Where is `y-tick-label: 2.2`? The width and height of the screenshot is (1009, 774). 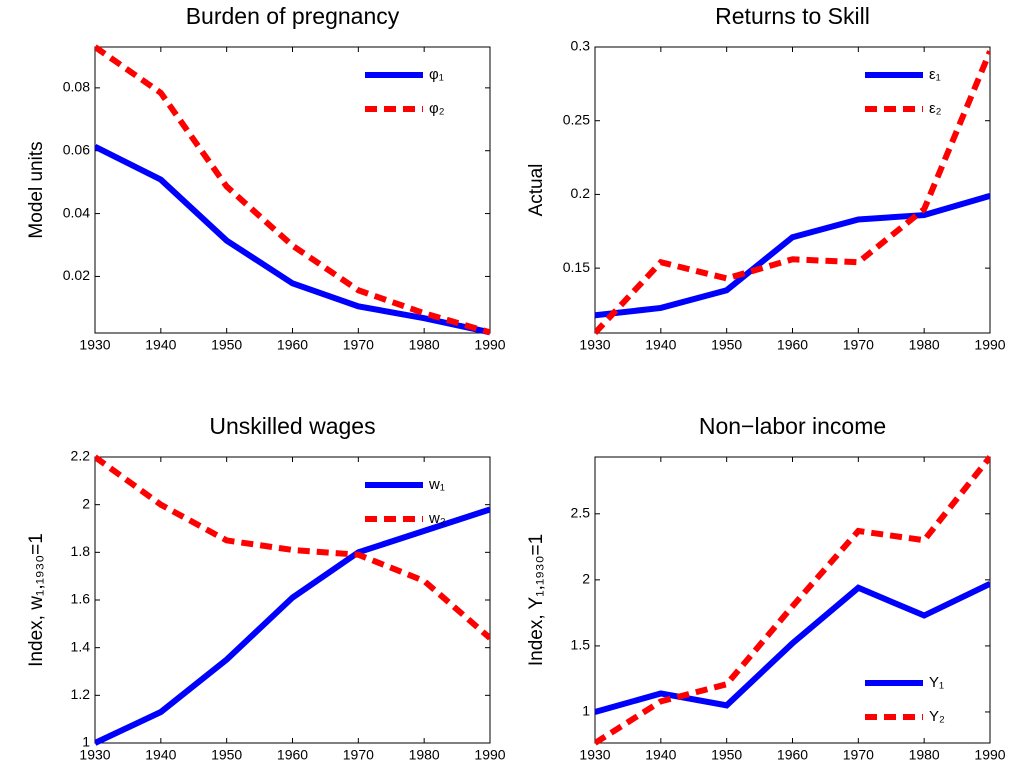 y-tick-label: 2.2 is located at coordinates (81, 456).